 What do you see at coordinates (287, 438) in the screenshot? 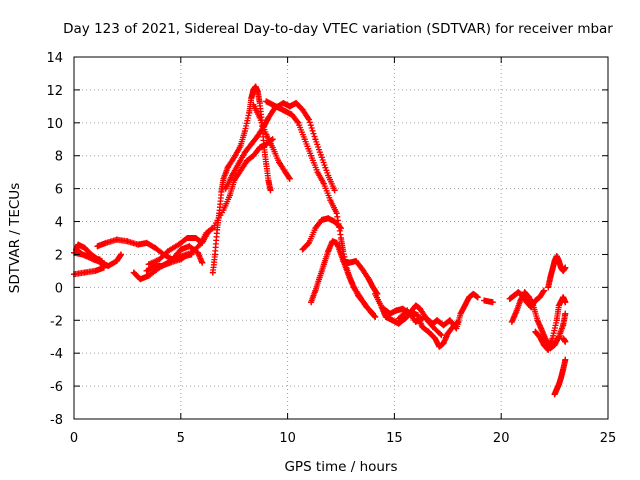
I see `x-tick-label: 10` at bounding box center [287, 438].